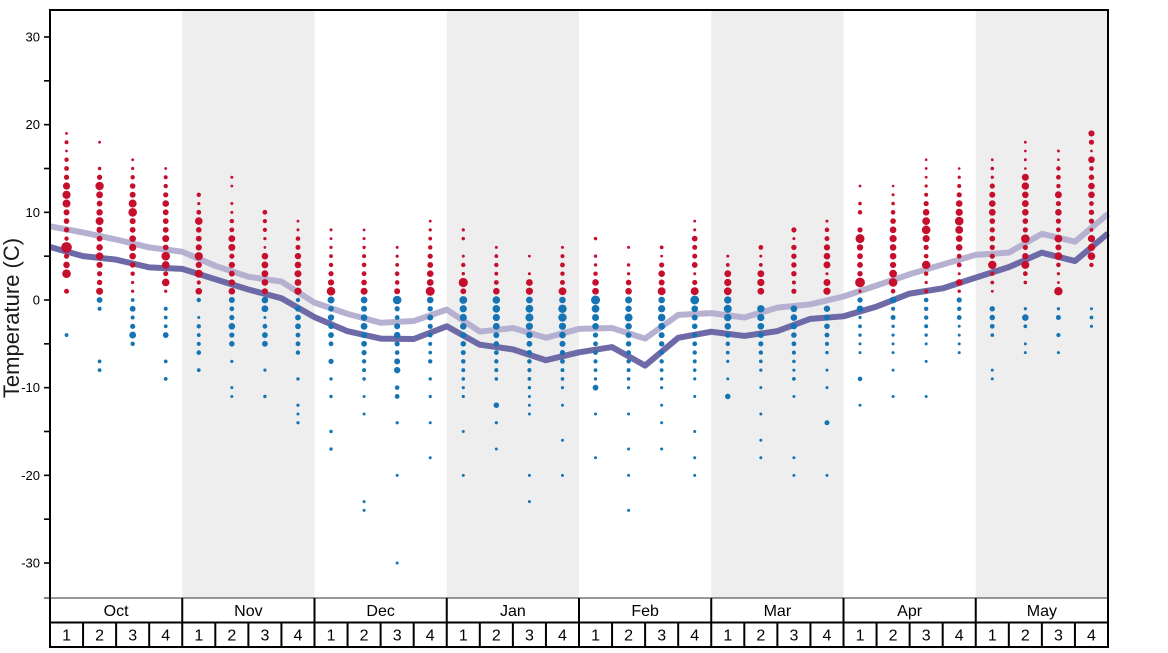  Describe the element at coordinates (116, 611) in the screenshot. I see `svg-text: Oct` at that location.